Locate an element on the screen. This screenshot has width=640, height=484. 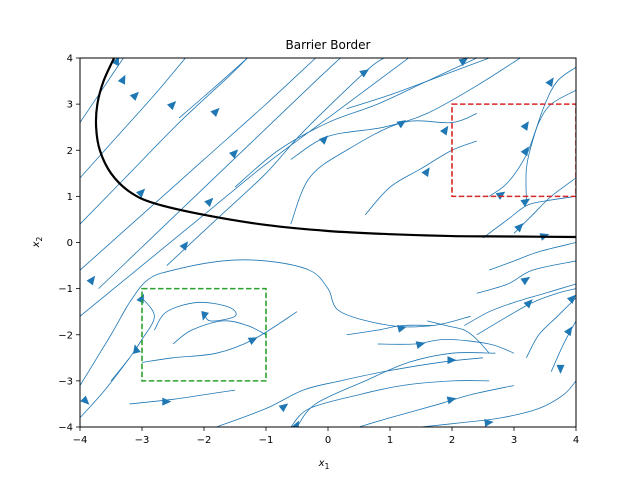
y-tick-label: 4 is located at coordinates (70, 59).